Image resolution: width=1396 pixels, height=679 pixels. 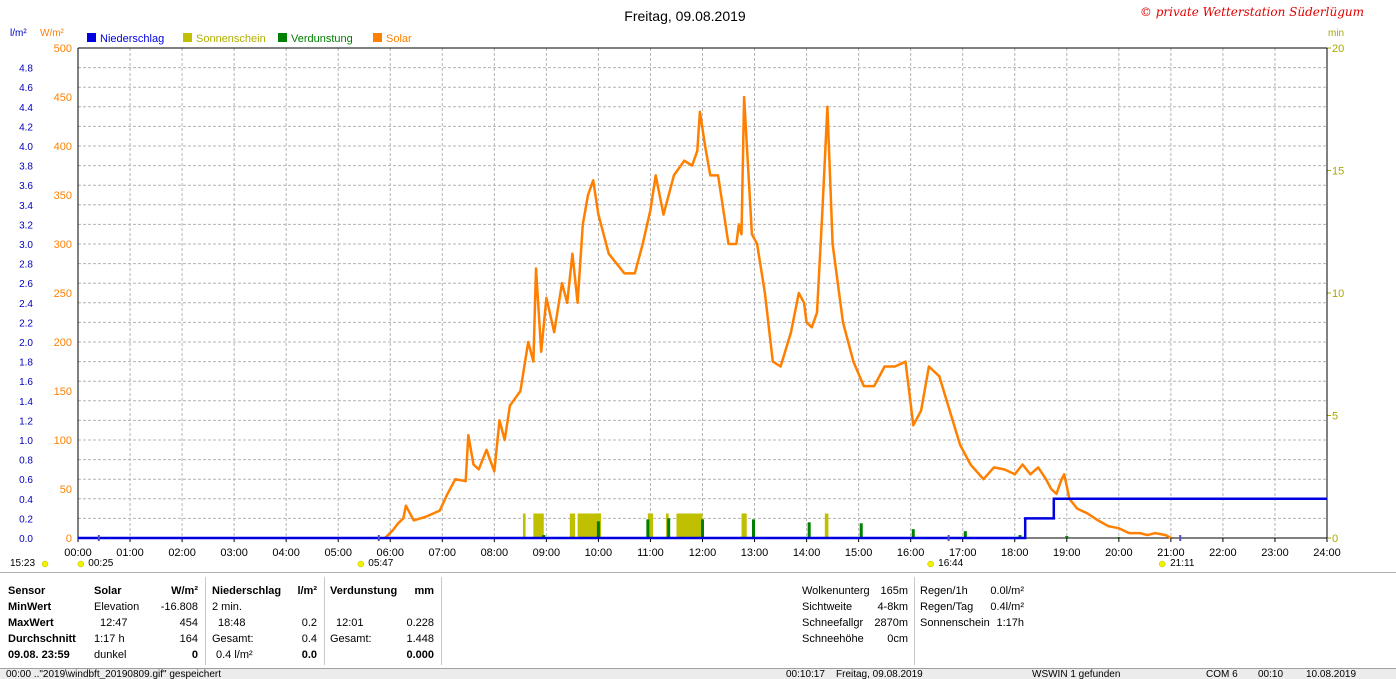 I want to click on x-tick-label: 09:00, so click(x=547, y=553).